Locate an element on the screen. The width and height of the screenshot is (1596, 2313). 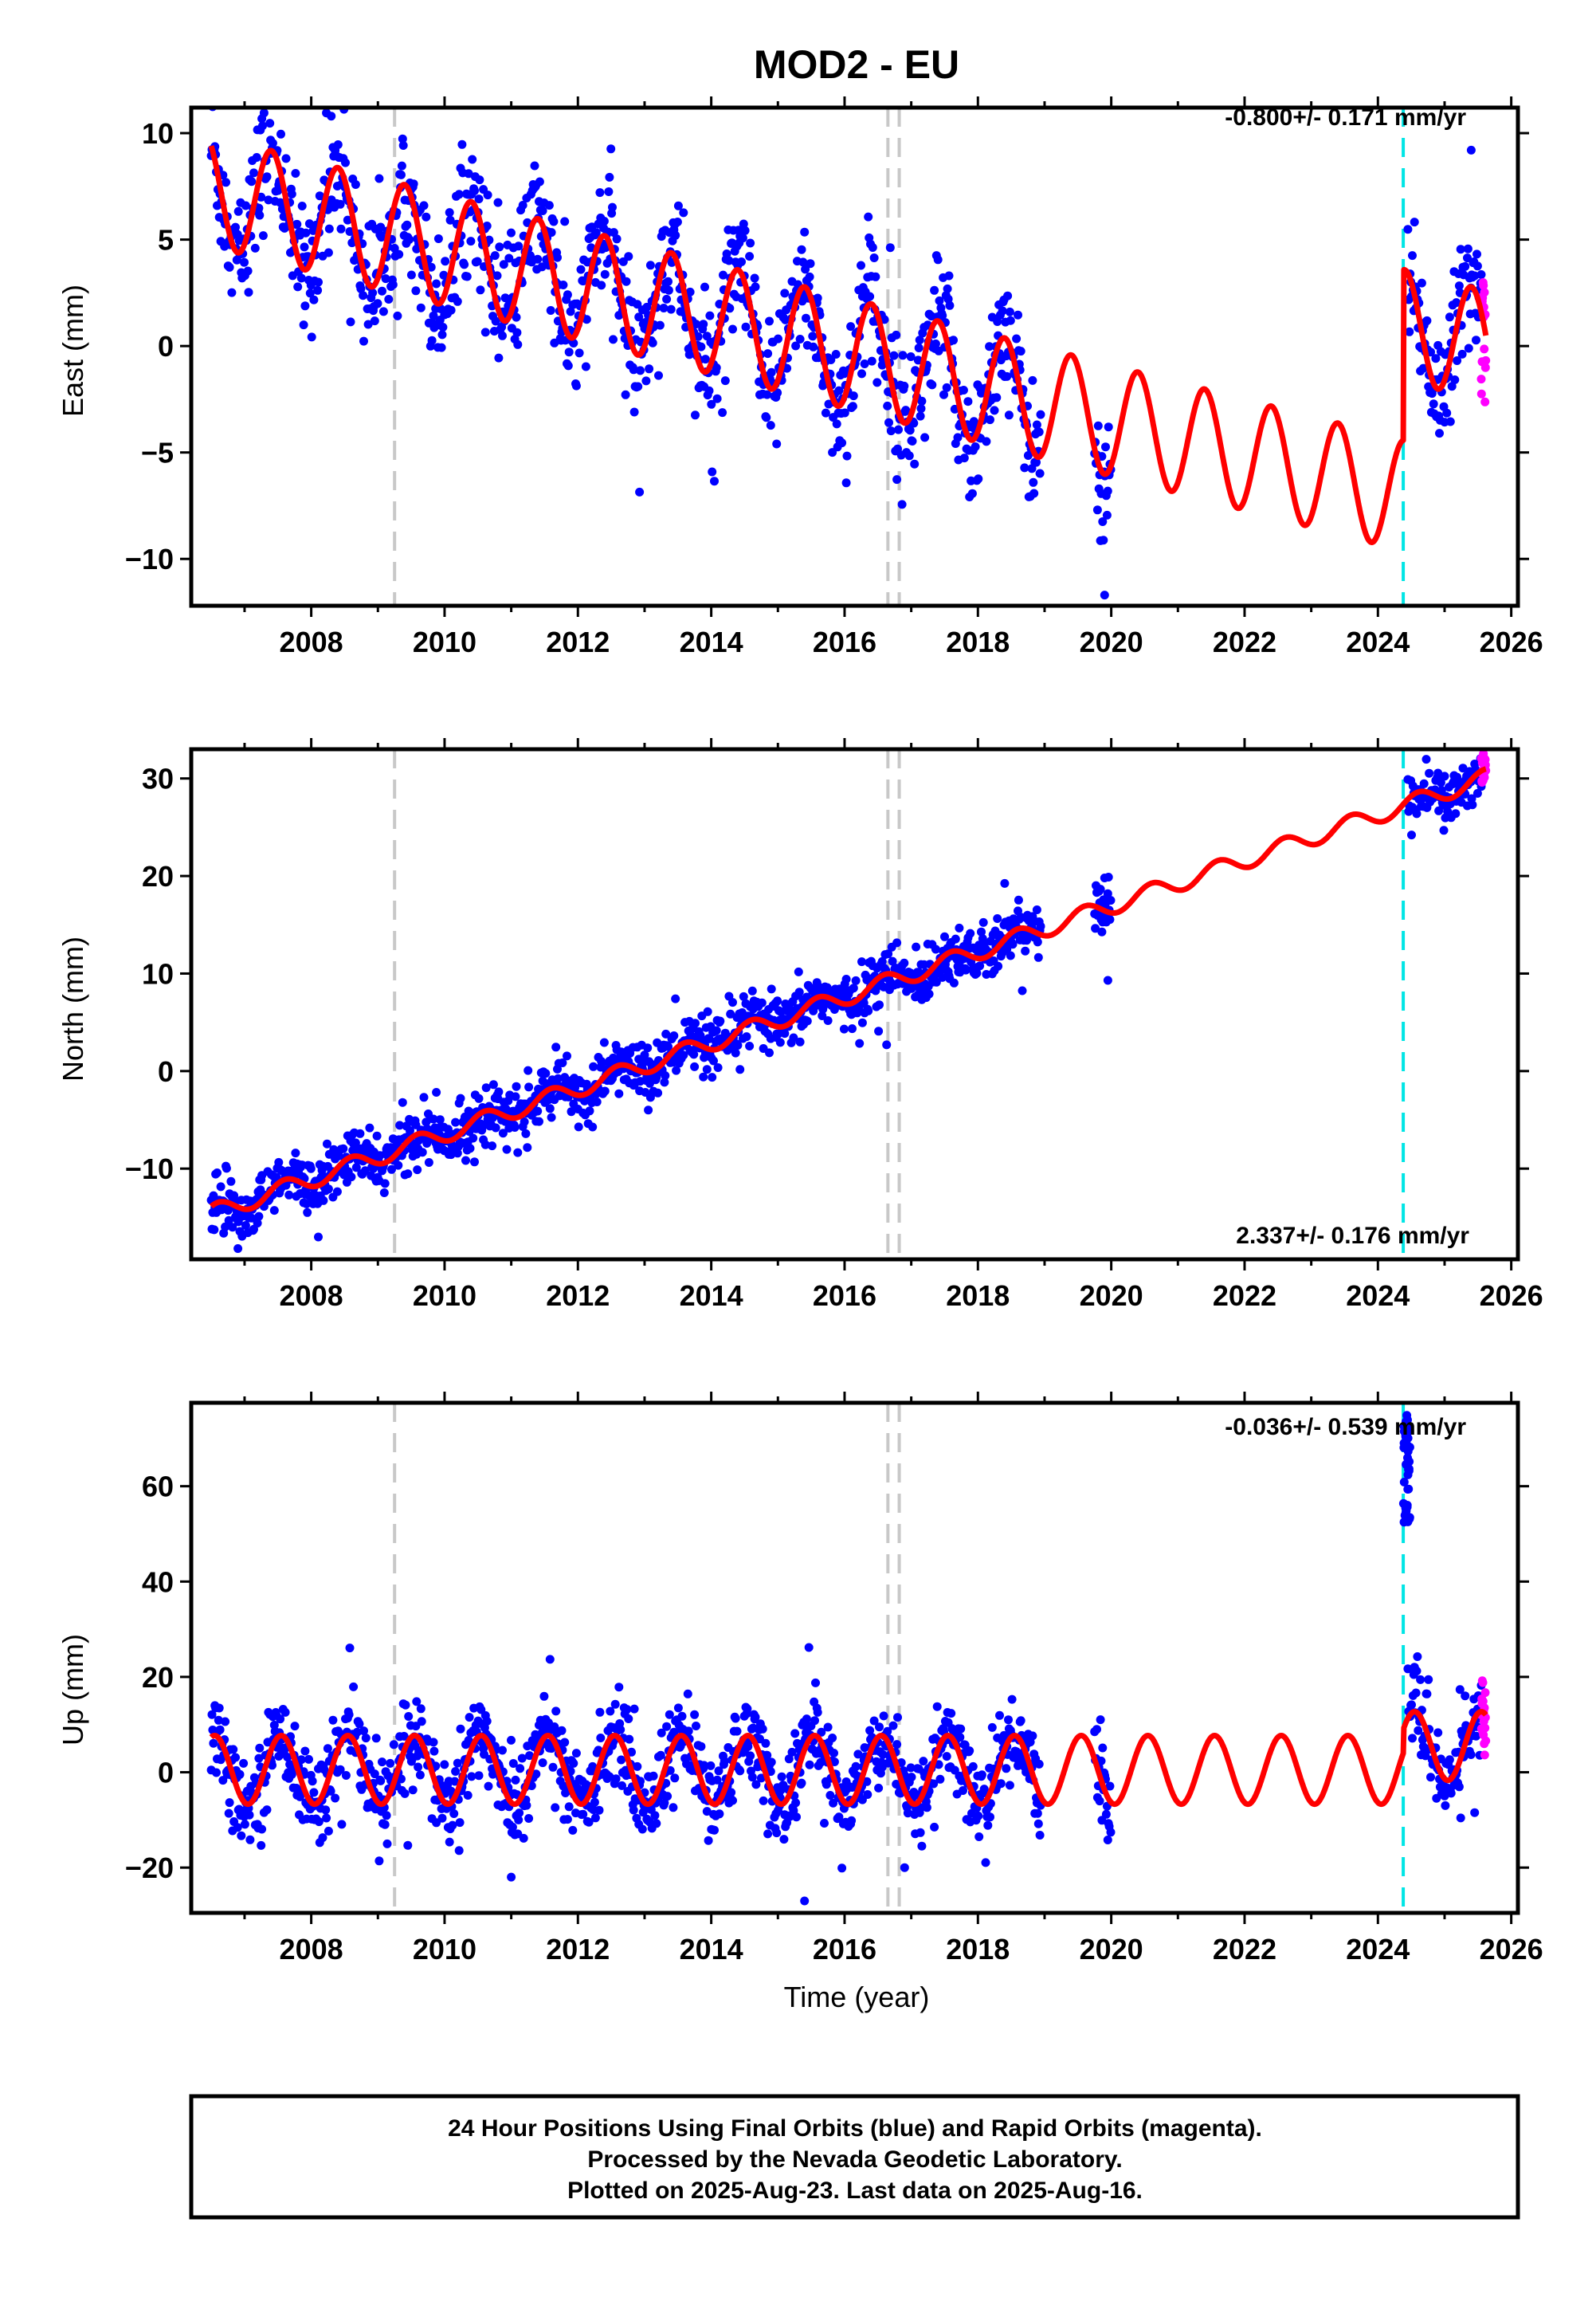
east-x-tick-label: 2016 is located at coordinates (845, 642).